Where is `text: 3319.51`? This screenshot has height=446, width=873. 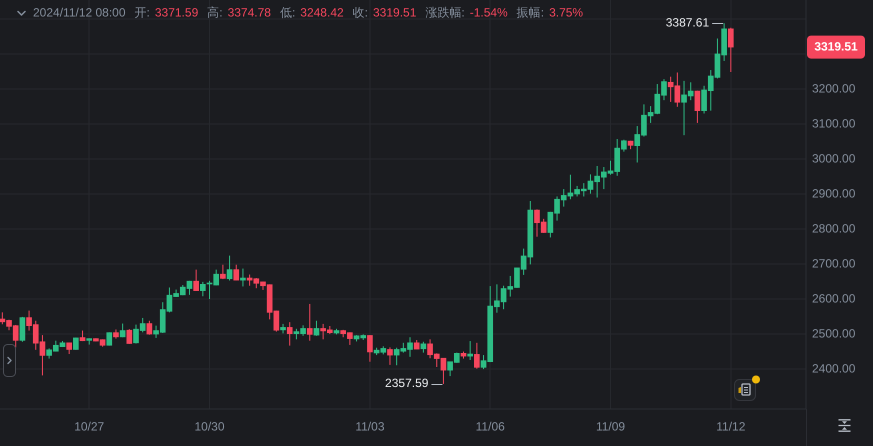 text: 3319.51 is located at coordinates (836, 46).